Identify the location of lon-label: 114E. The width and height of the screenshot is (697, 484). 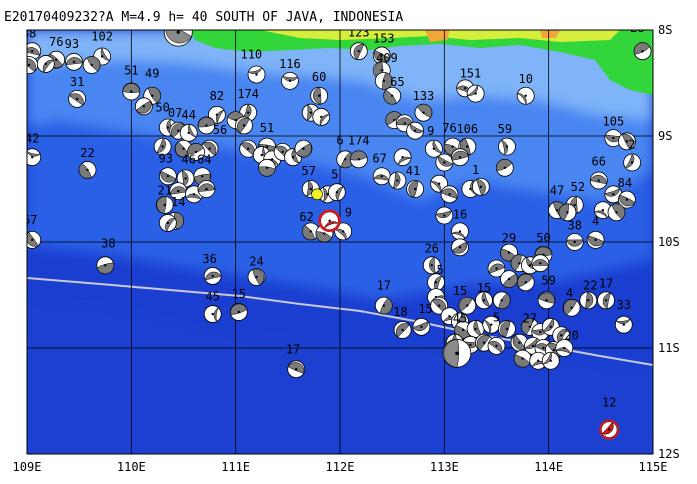
(548, 467).